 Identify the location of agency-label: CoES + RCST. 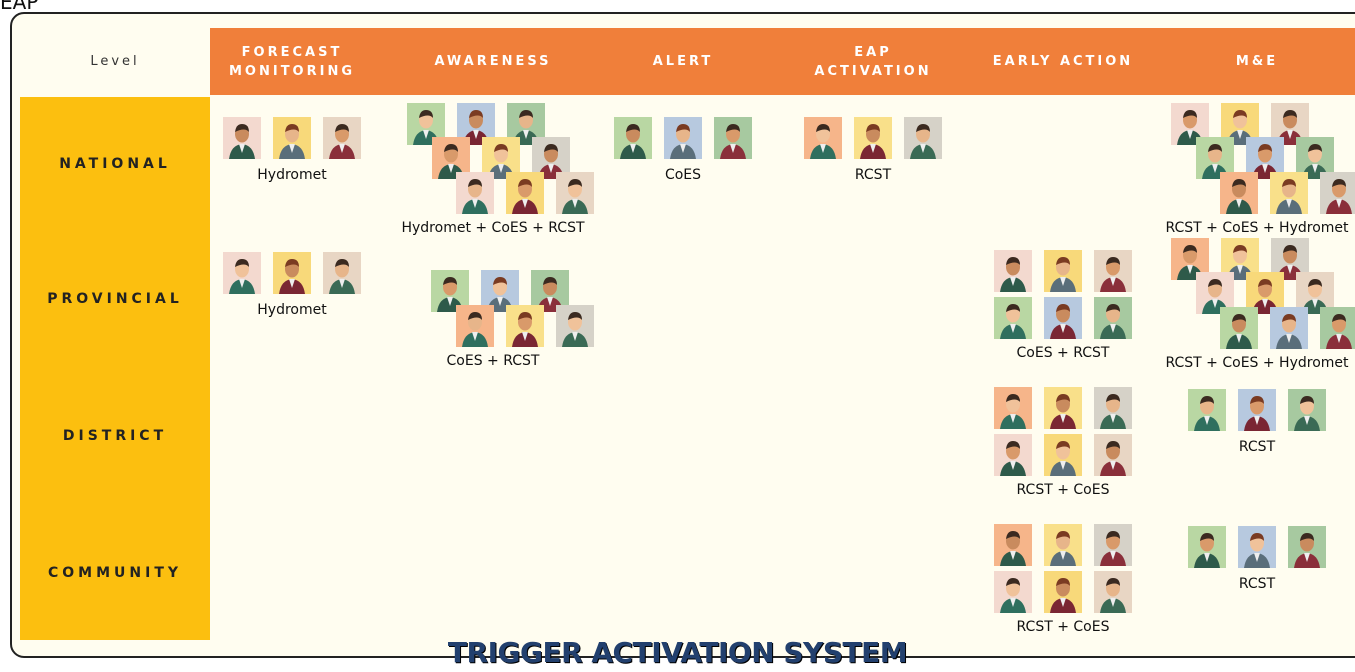
(493, 361).